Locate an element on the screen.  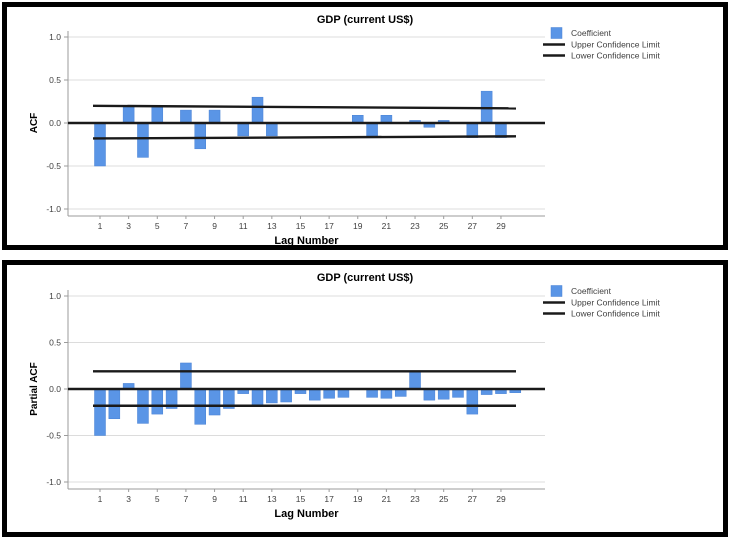
lower-confidence-line is located at coordinates (304, 137).